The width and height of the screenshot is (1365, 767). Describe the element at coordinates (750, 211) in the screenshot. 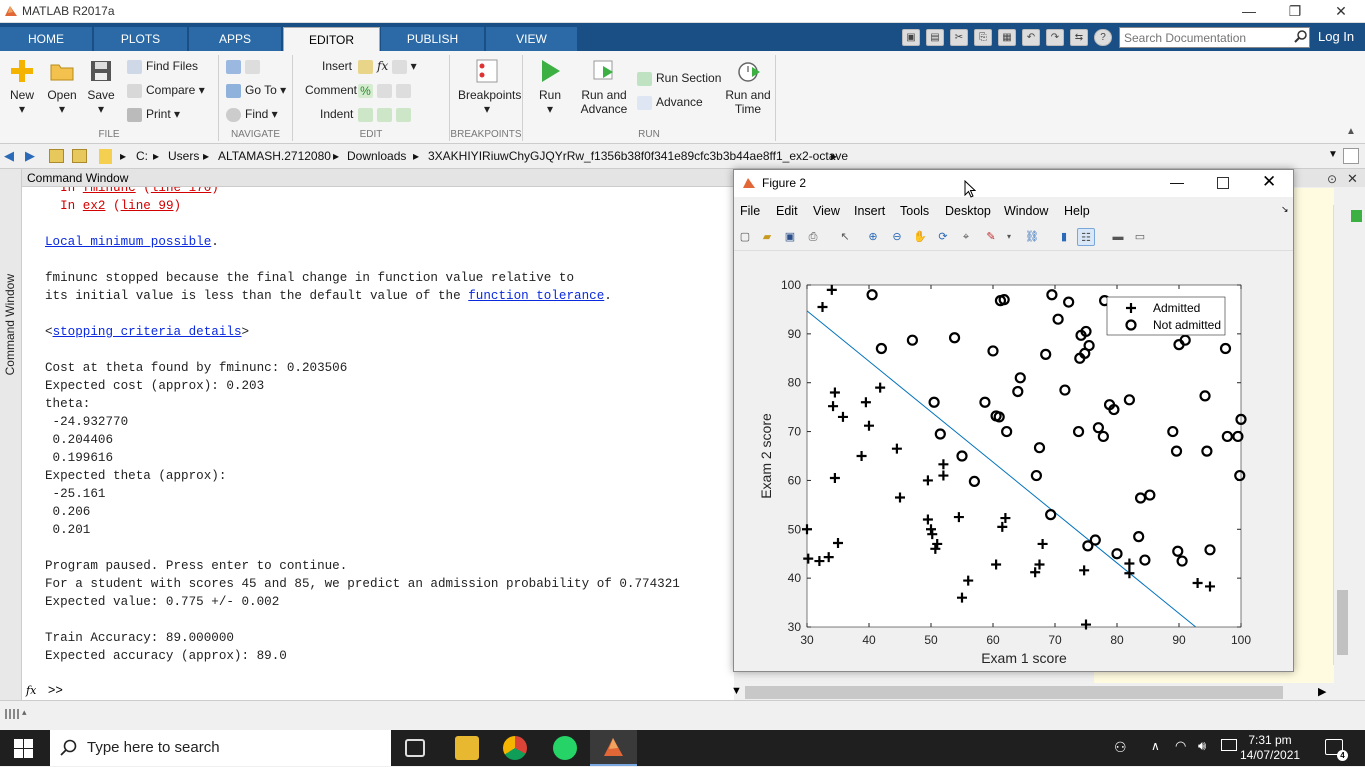

I see `menu-file: File` at that location.